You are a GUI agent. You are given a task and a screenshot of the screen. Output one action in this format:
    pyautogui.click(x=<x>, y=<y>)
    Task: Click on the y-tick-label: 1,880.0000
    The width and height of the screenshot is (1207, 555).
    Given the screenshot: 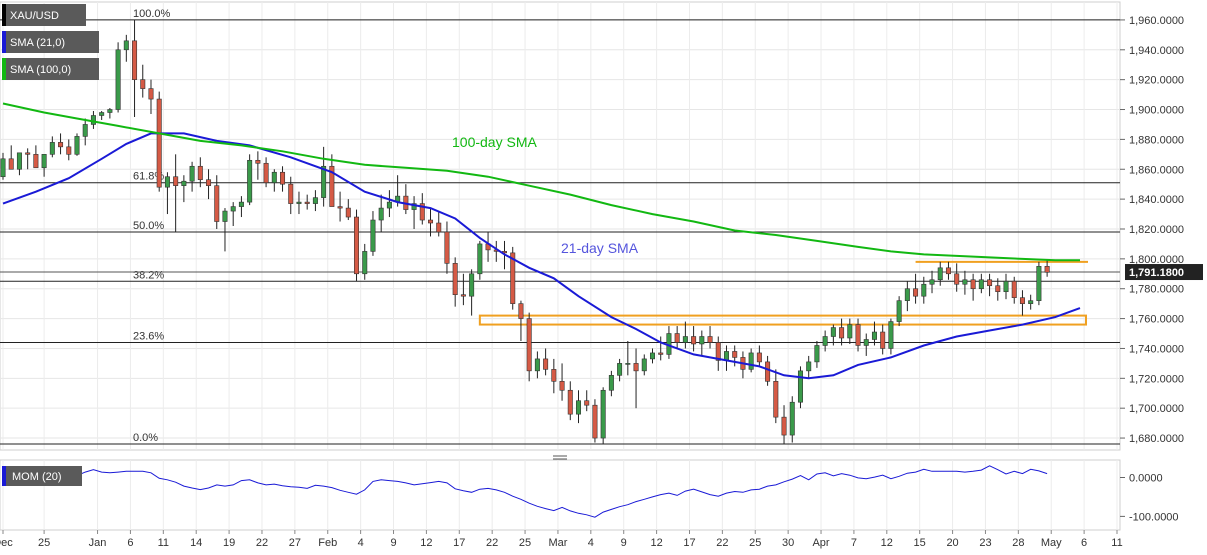 What is the action you would take?
    pyautogui.click(x=1156, y=140)
    